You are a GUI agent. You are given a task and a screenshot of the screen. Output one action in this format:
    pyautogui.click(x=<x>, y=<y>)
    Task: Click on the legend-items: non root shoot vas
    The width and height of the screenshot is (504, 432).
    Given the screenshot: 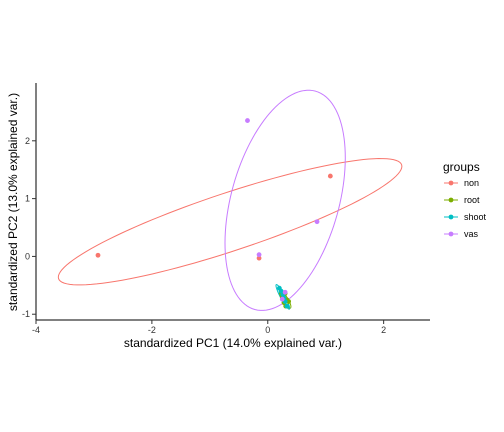 What is the action you would take?
    pyautogui.click(x=465, y=208)
    